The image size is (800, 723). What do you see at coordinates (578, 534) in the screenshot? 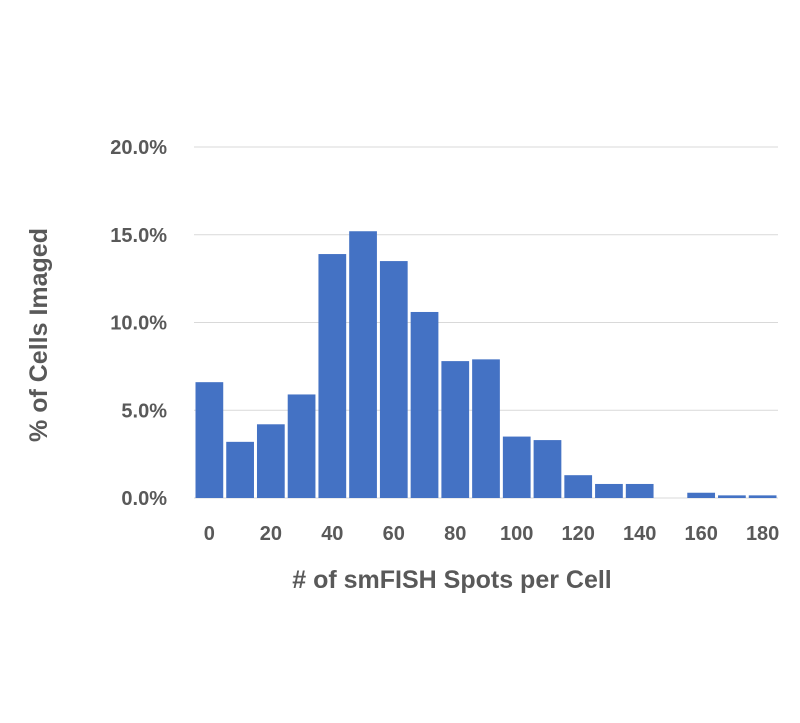
I see `x-tick-label: 120` at bounding box center [578, 534].